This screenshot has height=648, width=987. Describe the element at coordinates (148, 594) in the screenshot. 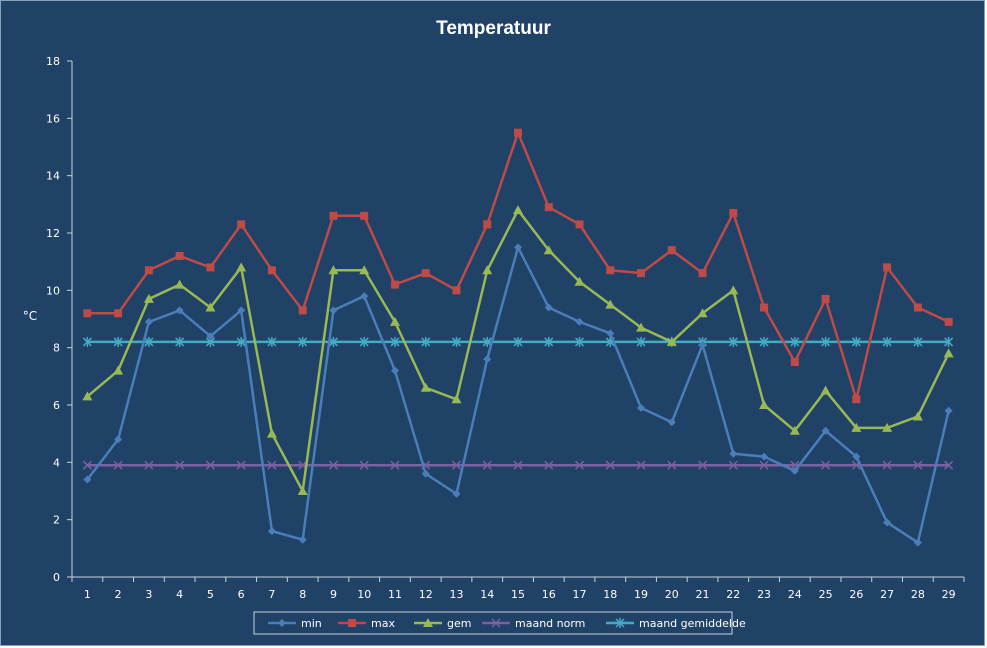

I see `x-tick-label: 3` at that location.